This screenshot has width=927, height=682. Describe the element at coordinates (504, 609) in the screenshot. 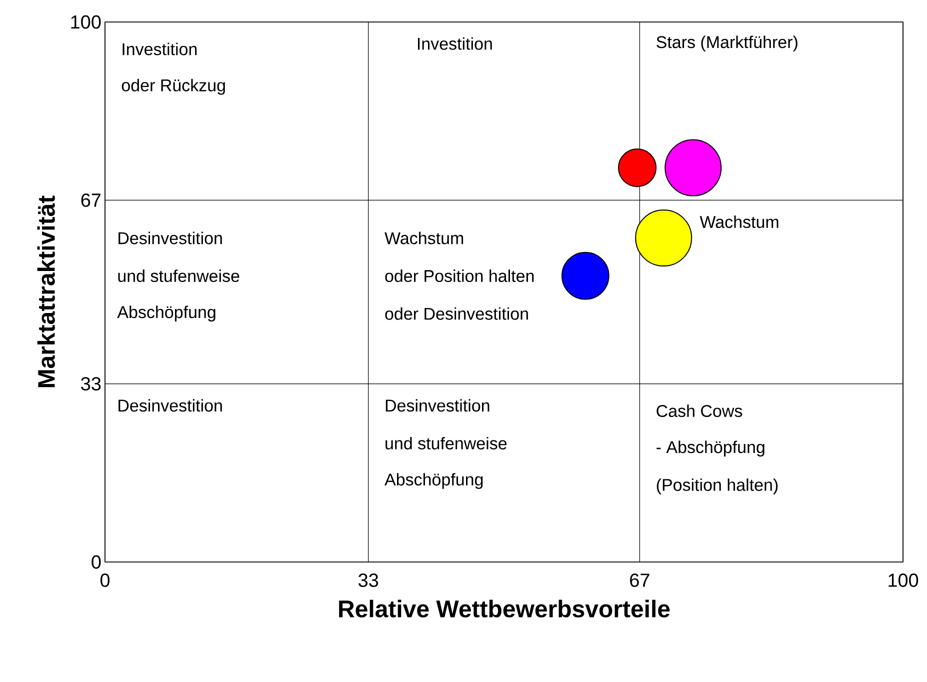

I see `x-axis-title: Relative Wettbewerbsvorteile` at that location.